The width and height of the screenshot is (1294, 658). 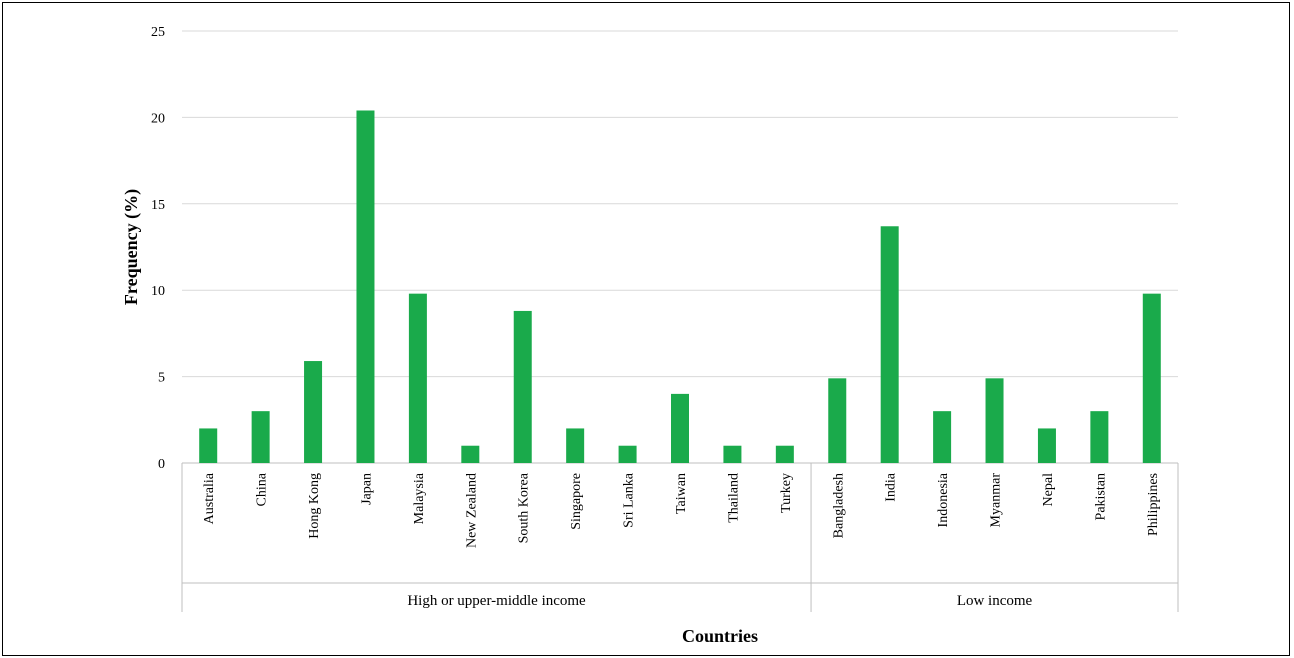 I want to click on y-tick-label: 10, so click(x=158, y=291).